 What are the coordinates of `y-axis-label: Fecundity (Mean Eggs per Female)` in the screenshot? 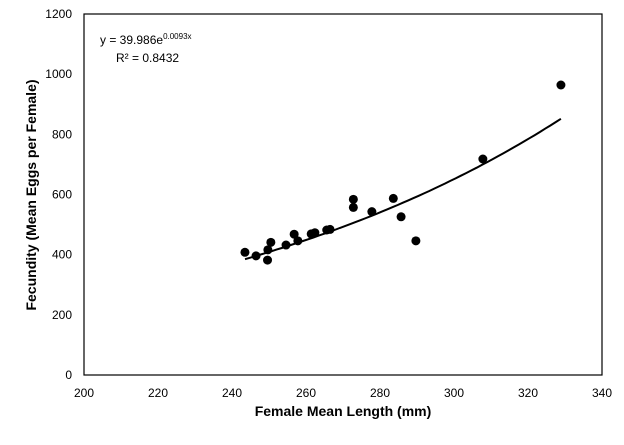 It's located at (31, 194).